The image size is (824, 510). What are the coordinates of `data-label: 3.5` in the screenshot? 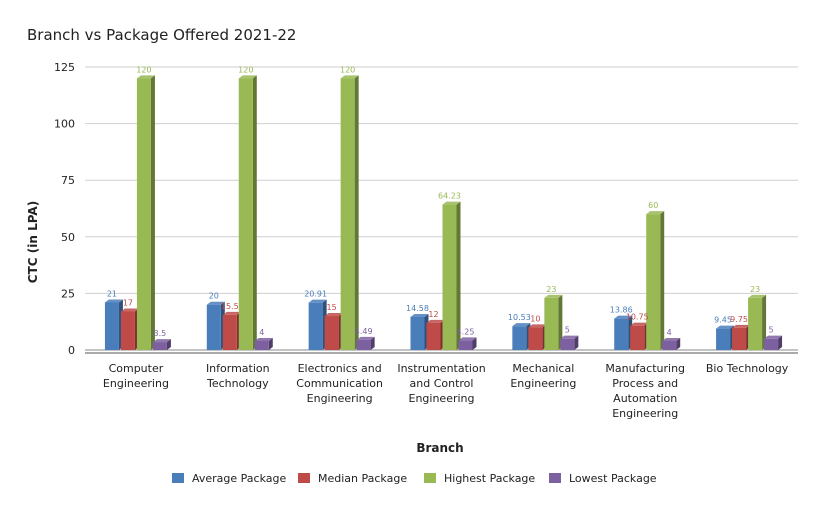 It's located at (160, 333).